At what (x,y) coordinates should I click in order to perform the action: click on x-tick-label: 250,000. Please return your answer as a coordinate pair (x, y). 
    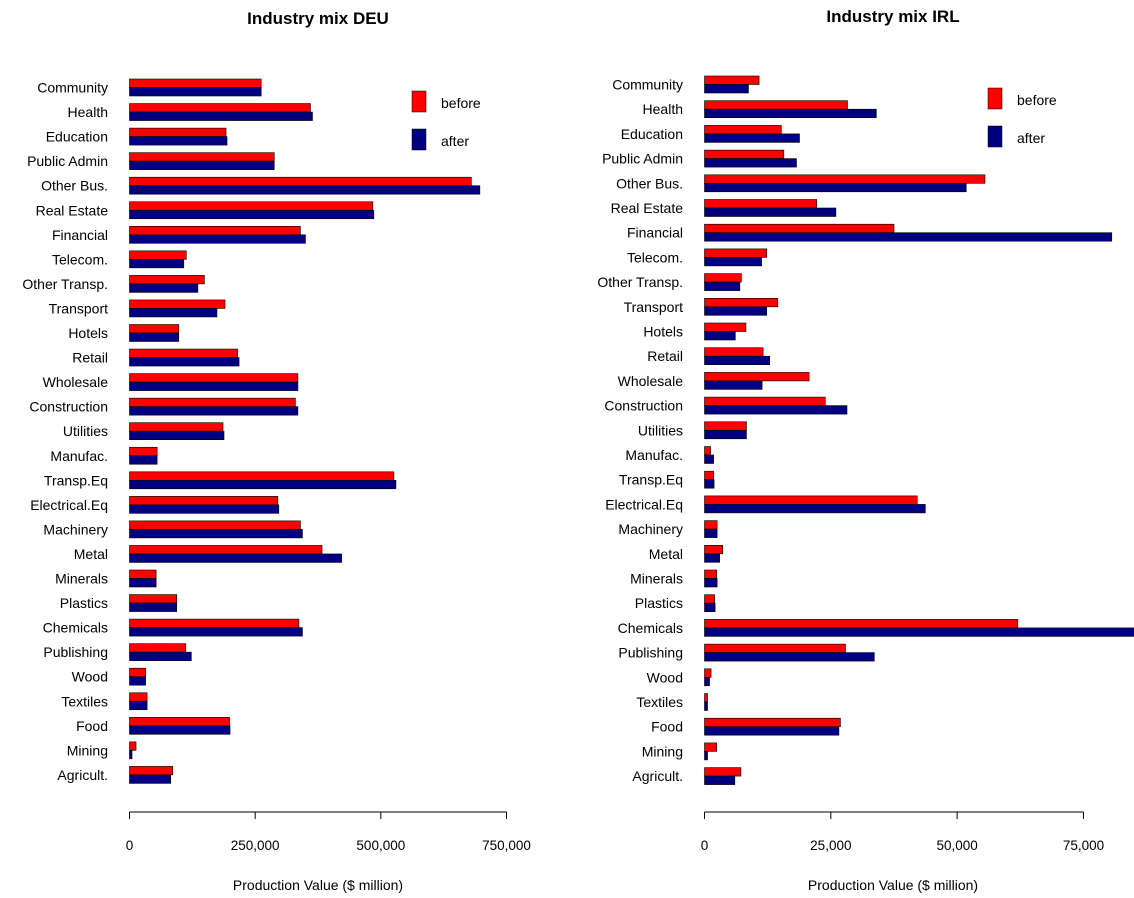
    Looking at the image, I should click on (255, 845).